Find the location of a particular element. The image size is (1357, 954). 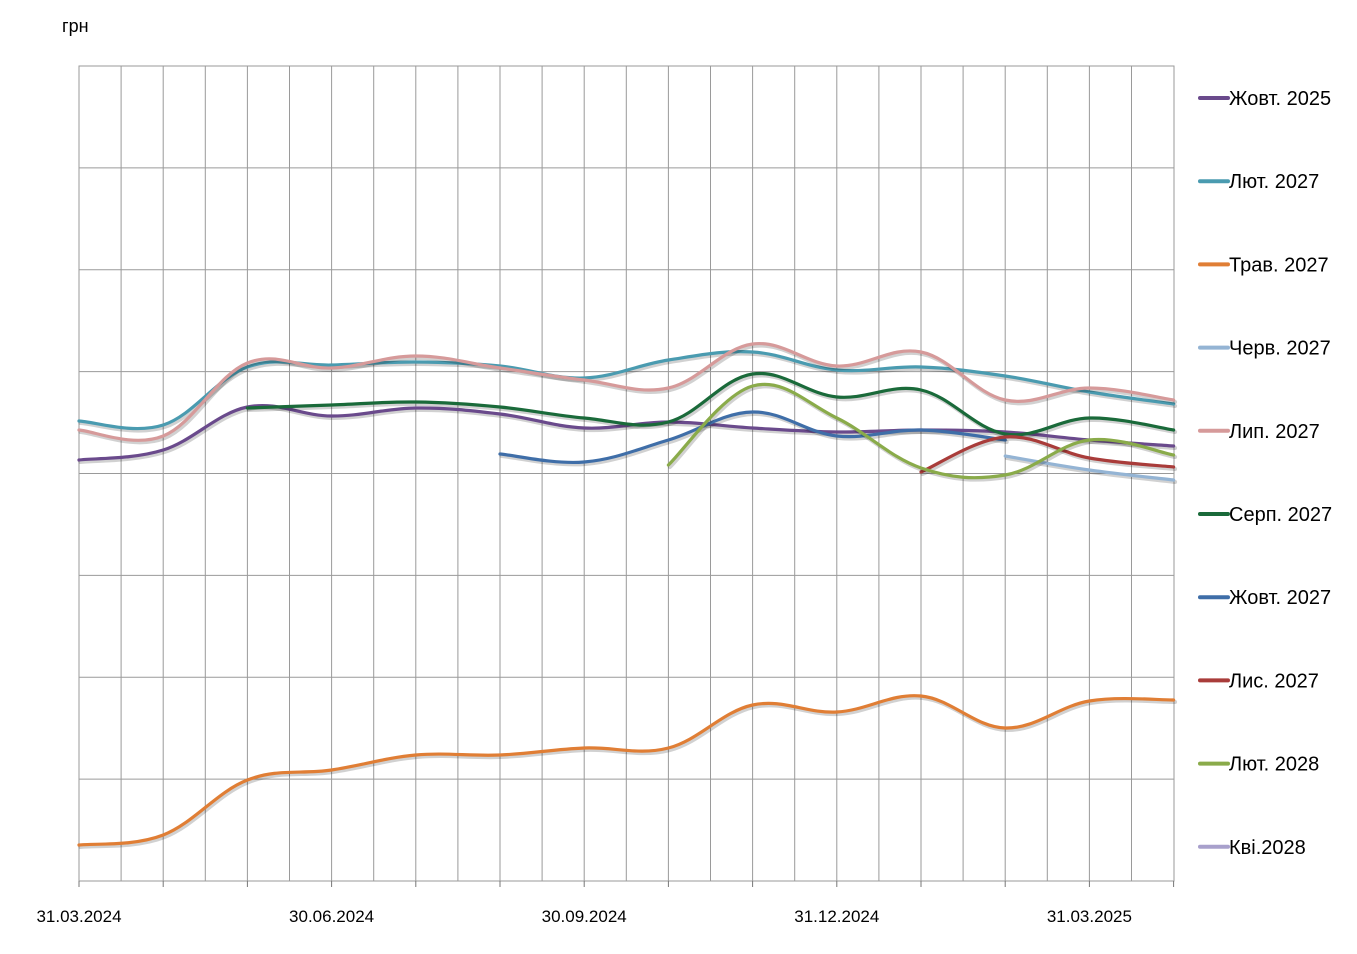

legend-item-2: Лют. 2027 is located at coordinates (1258, 182).